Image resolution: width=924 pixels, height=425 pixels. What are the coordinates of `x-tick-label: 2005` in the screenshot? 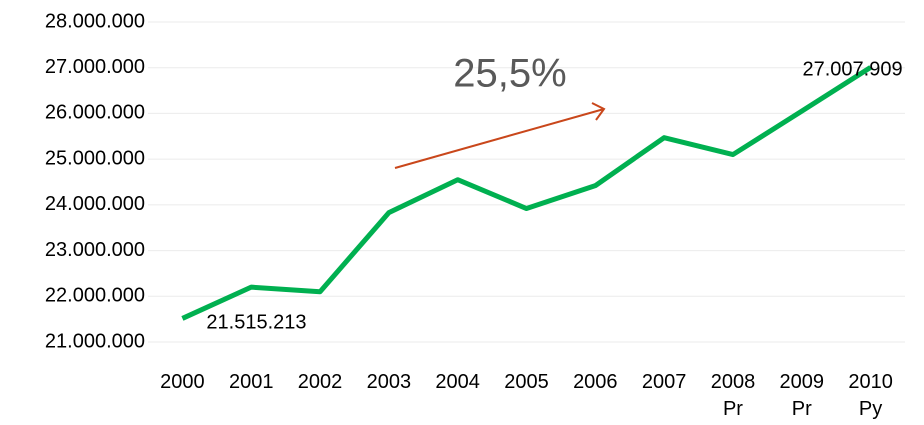 It's located at (526, 382).